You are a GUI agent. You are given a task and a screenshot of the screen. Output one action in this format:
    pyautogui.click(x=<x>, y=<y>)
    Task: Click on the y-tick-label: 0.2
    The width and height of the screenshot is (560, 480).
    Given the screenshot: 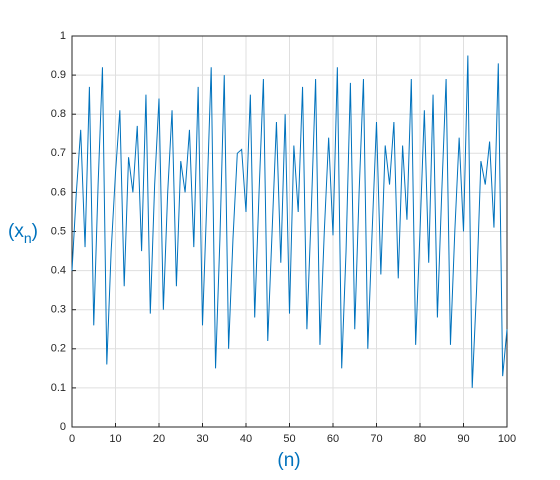 What is the action you would take?
    pyautogui.click(x=58, y=349)
    